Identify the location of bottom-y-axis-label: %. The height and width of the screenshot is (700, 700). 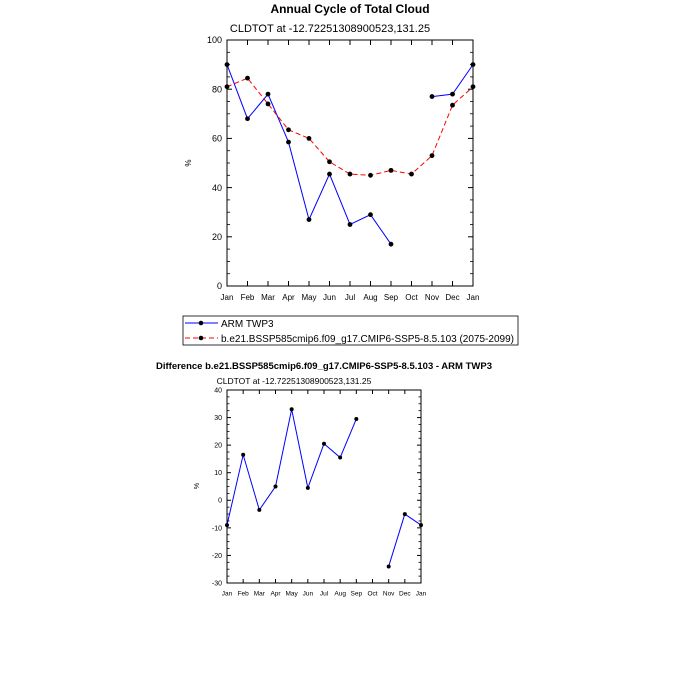
(197, 486).